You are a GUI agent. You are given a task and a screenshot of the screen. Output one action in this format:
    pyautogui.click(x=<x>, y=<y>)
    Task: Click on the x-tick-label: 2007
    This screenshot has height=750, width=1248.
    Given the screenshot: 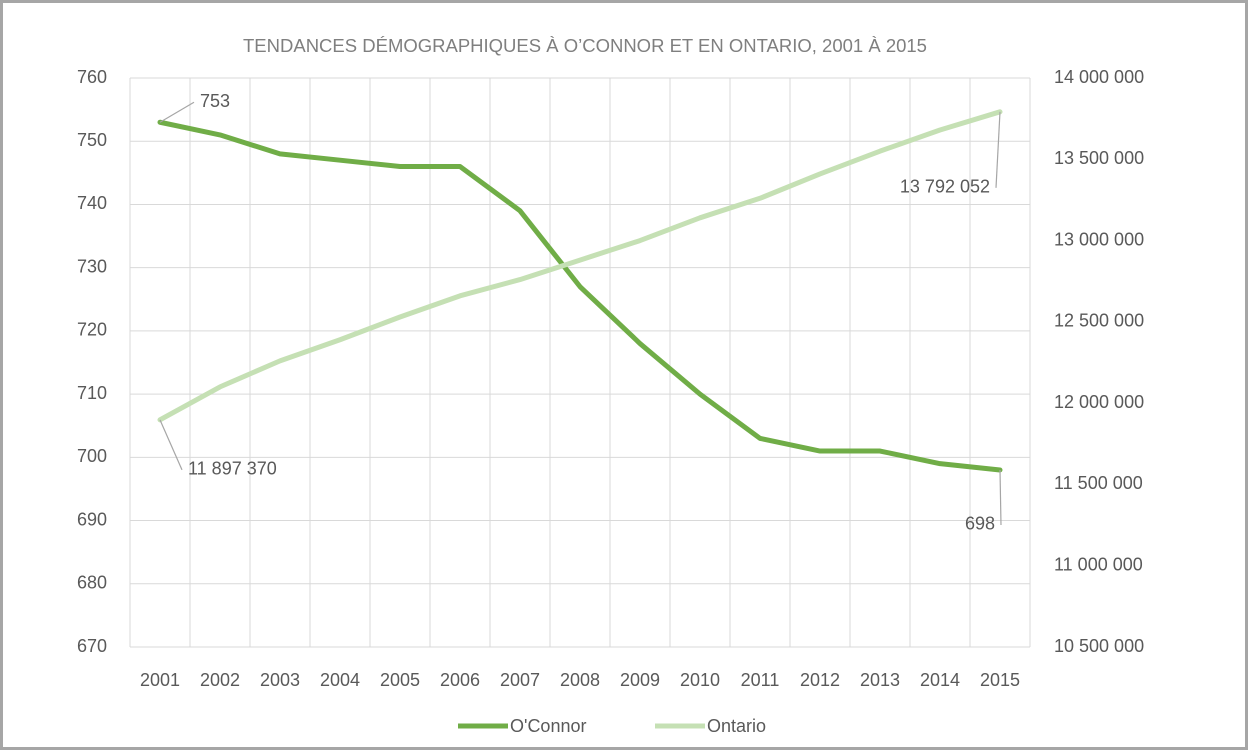 What is the action you would take?
    pyautogui.click(x=520, y=680)
    